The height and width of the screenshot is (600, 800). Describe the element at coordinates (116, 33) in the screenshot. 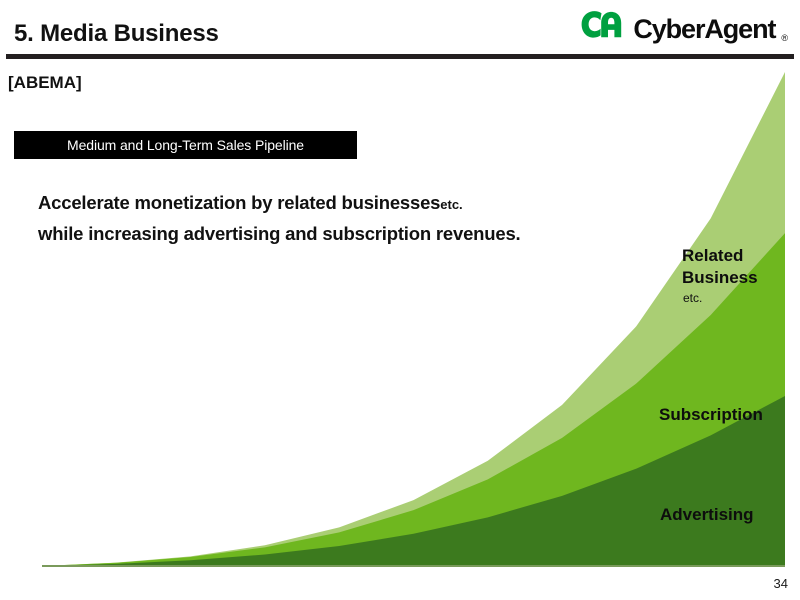

I see `page-title: 5. Media Business` at that location.